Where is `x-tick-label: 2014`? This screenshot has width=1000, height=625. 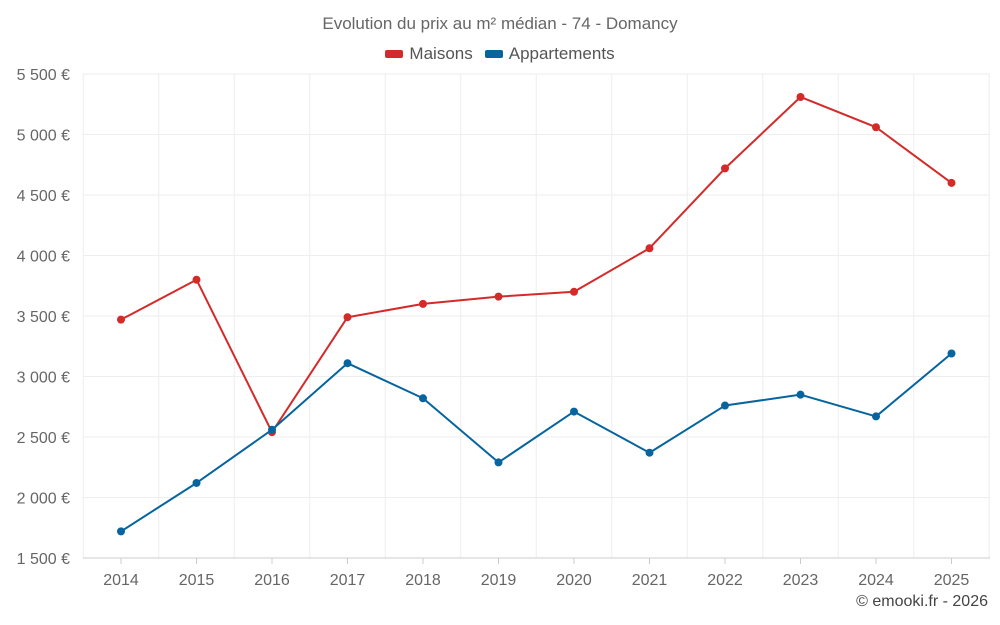 x-tick-label: 2014 is located at coordinates (121, 580).